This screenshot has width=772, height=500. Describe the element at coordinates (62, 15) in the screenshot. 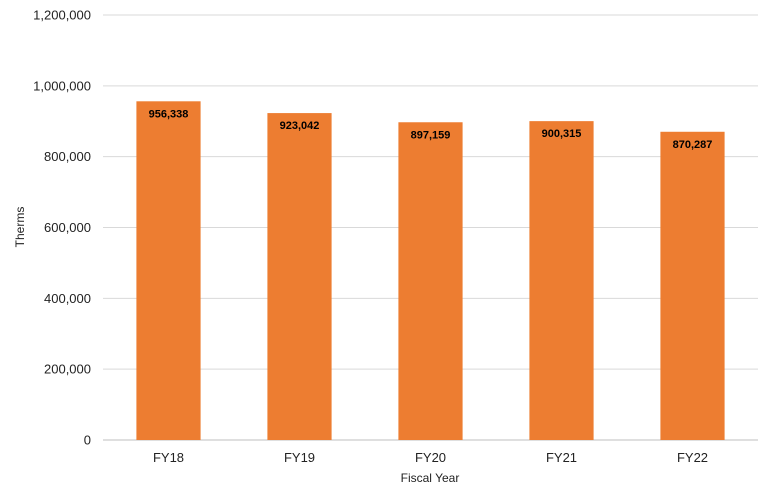

I see `y-tick-label: 1,200,000` at that location.